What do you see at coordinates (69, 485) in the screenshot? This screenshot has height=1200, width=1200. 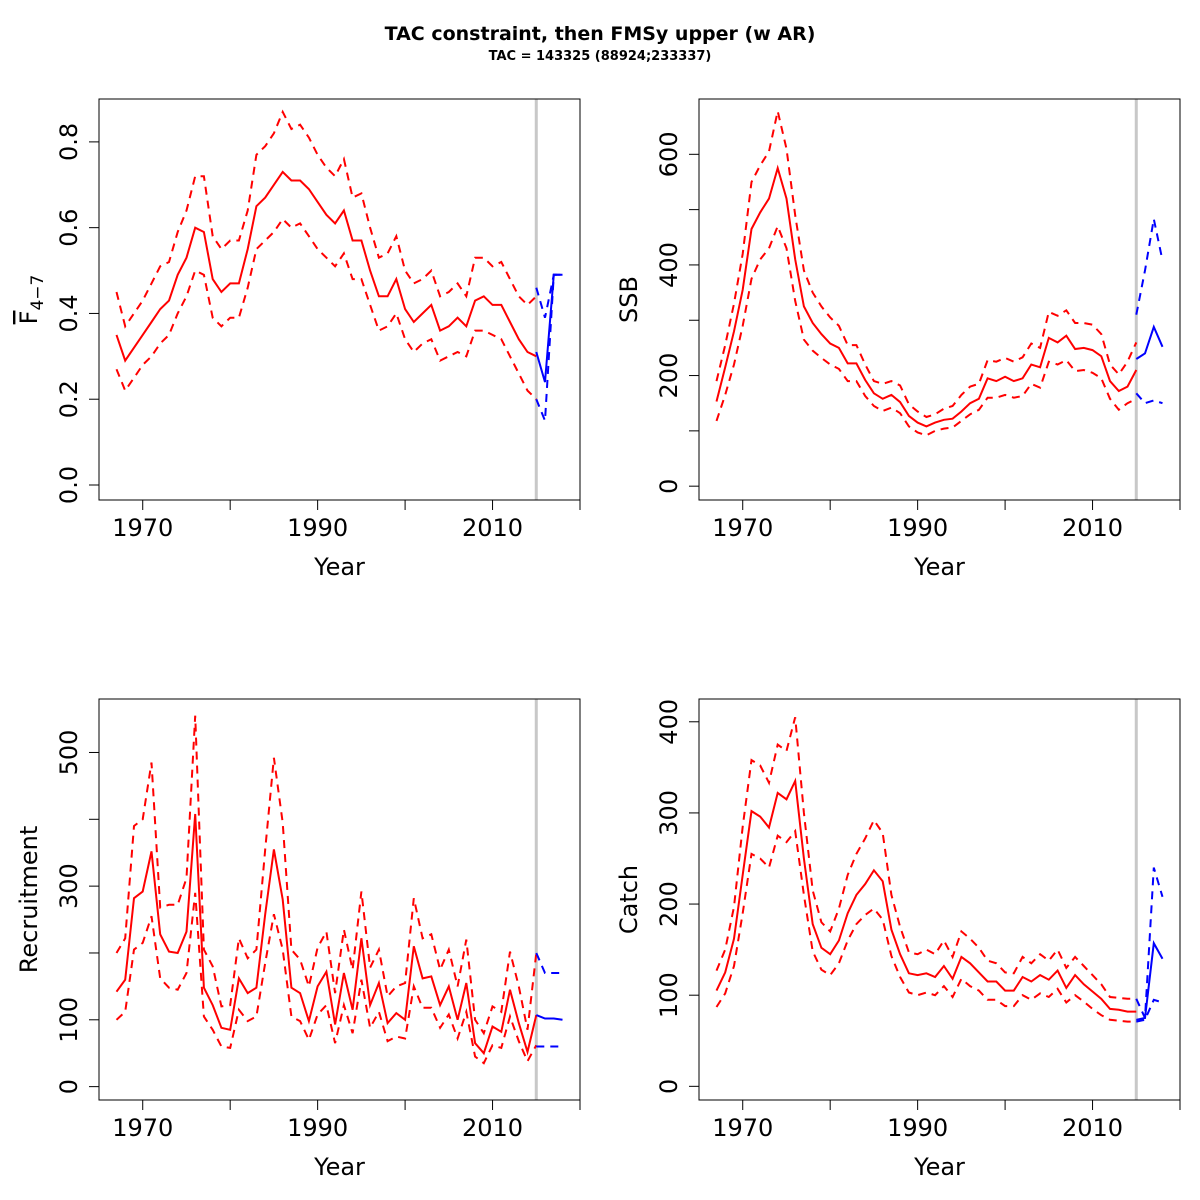 I see `y-tick-label: 0.0` at bounding box center [69, 485].